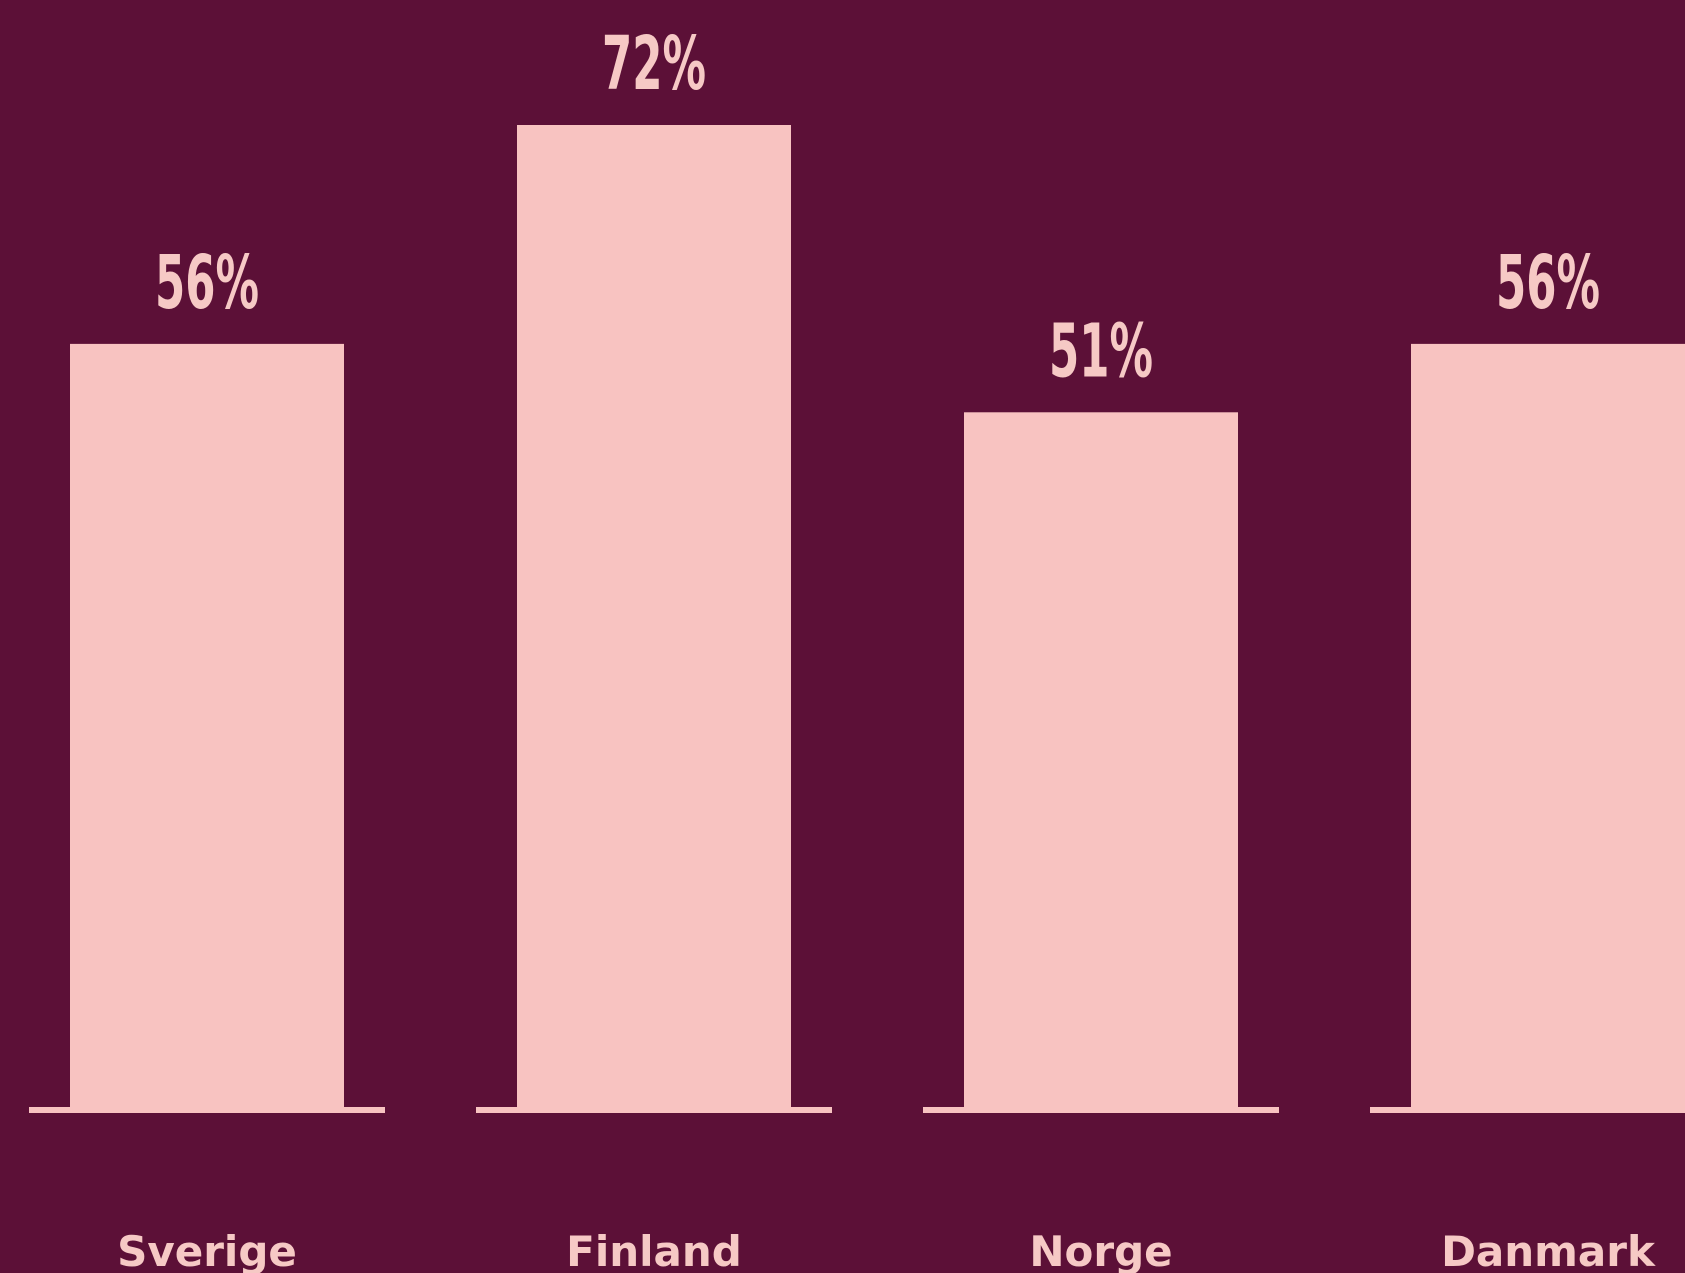 This screenshot has height=1273, width=1685. Describe the element at coordinates (654, 1250) in the screenshot. I see `category-label: Finland` at that location.